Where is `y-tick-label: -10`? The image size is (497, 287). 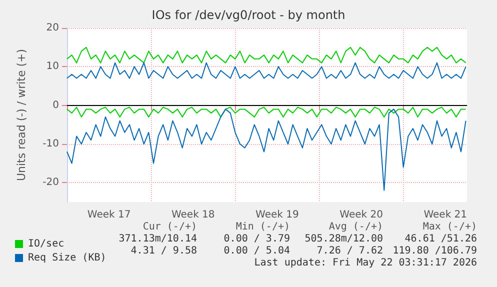 y-tick-label: -10 is located at coordinates (50, 144).